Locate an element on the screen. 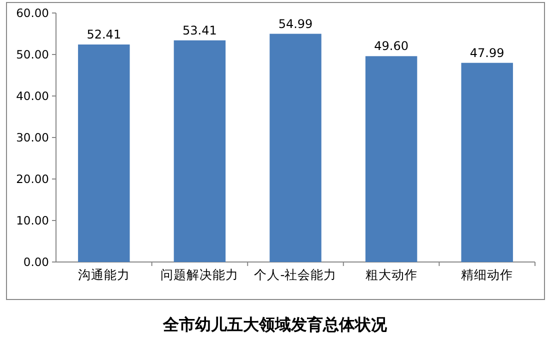 The image size is (550, 341). y-tick-label: 50.00 is located at coordinates (32, 55).